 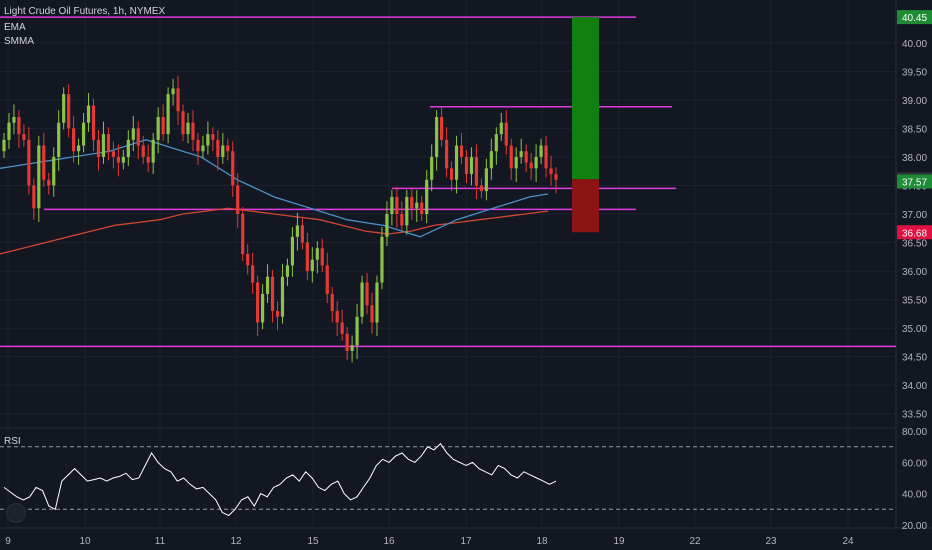 I want to click on time-tick-label-7: 18, so click(x=542, y=541).